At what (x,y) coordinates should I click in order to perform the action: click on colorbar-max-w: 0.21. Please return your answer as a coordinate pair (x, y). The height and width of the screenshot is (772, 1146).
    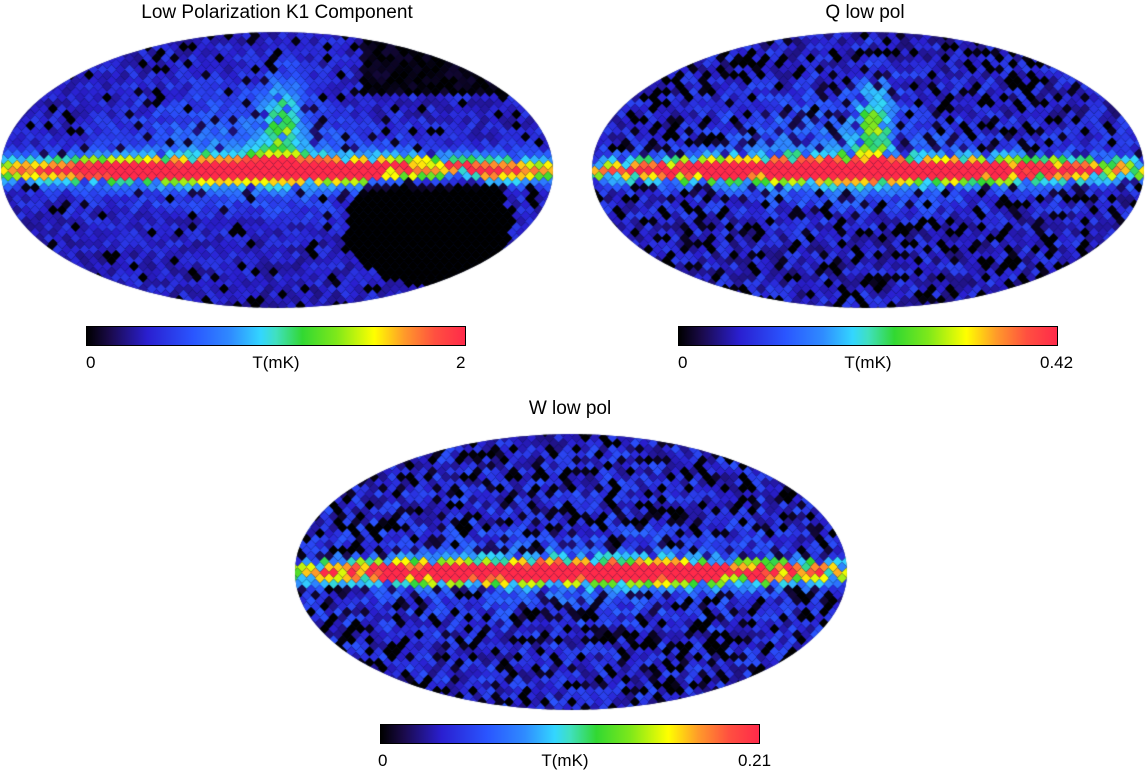
    Looking at the image, I should click on (755, 760).